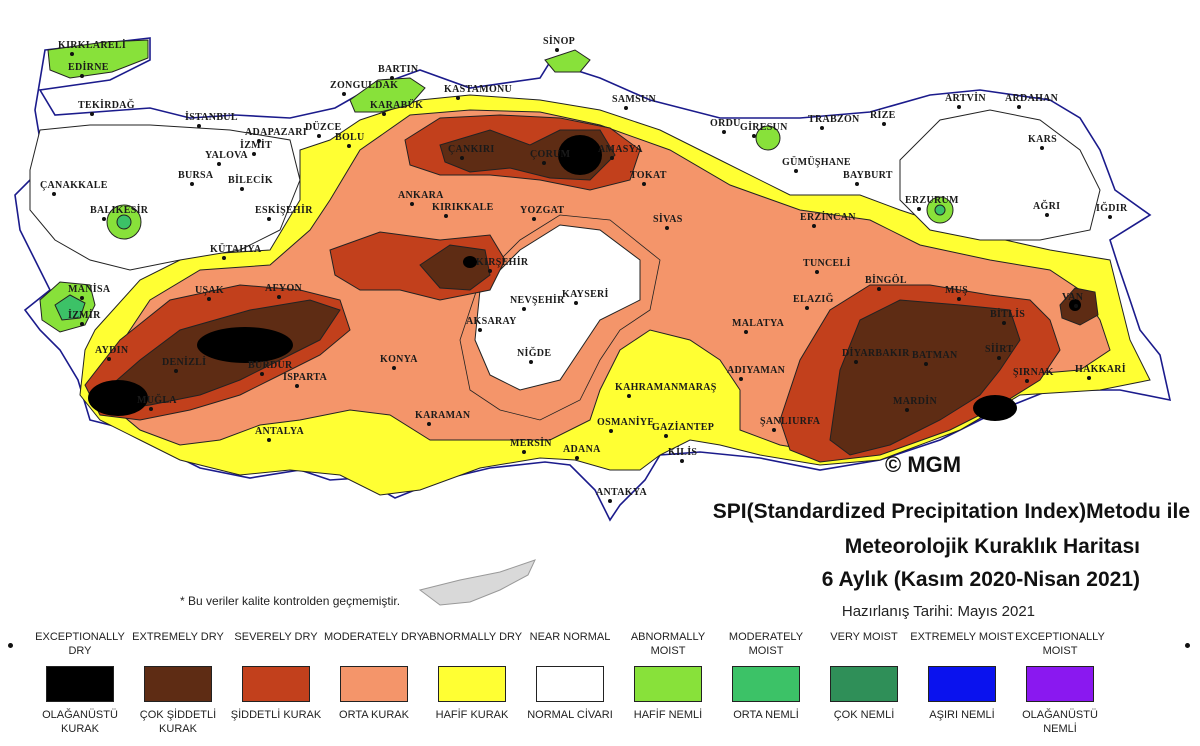 This screenshot has width=1200, height=746. What do you see at coordinates (883, 115) in the screenshot?
I see `city-label: RİZE` at bounding box center [883, 115].